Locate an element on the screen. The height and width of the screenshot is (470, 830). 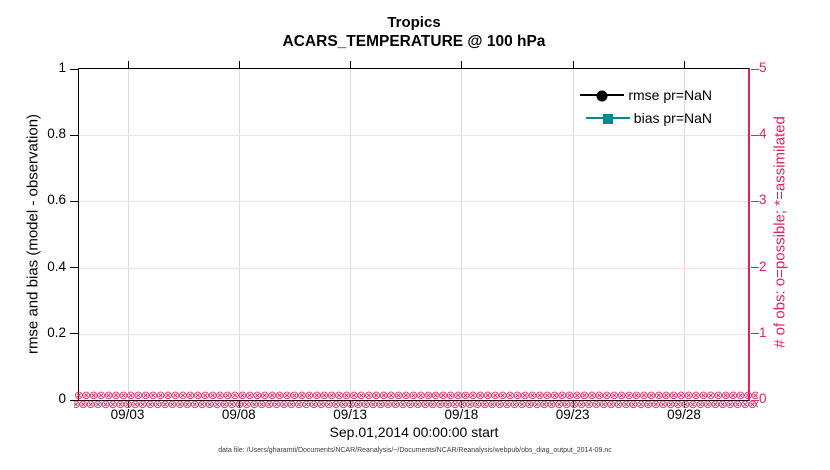
legend-label-bias: bias pr=NaN is located at coordinates (672, 117).